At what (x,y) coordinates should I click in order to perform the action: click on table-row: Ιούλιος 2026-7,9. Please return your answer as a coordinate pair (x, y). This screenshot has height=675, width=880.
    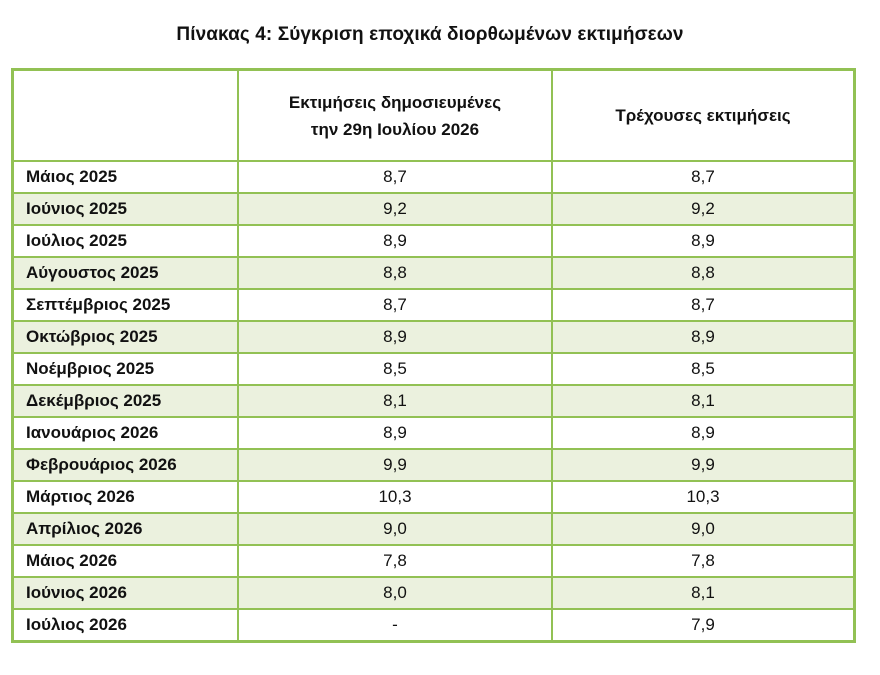
    Looking at the image, I should click on (433, 625).